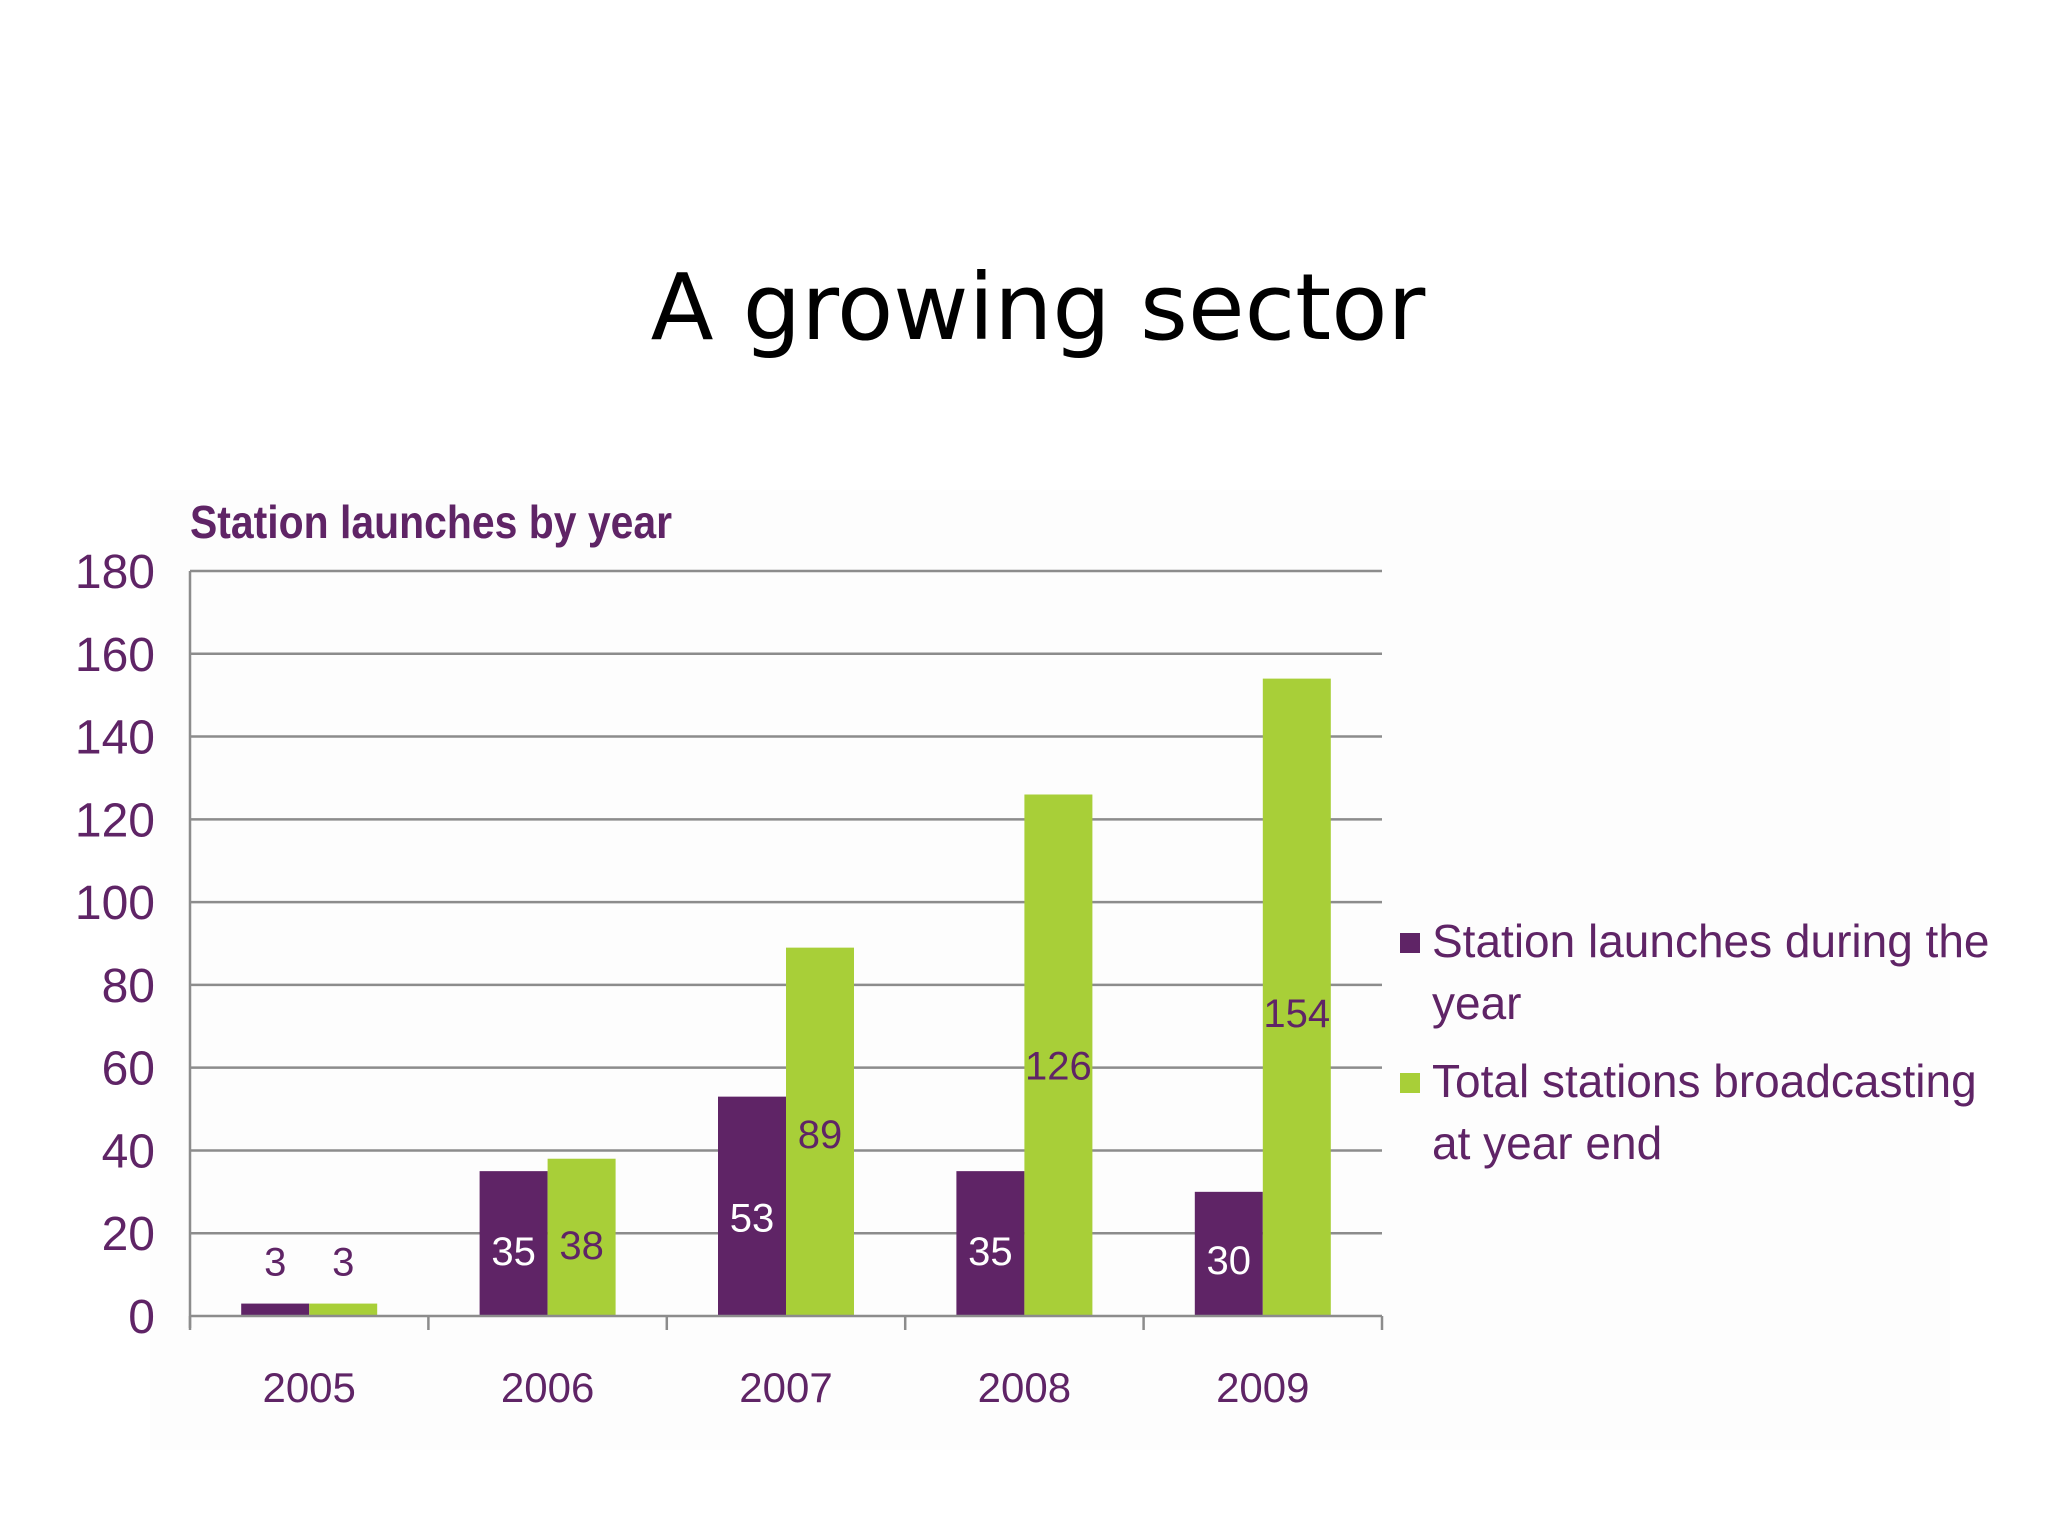  What do you see at coordinates (115, 738) in the screenshot?
I see `y-tick-label: 140` at bounding box center [115, 738].